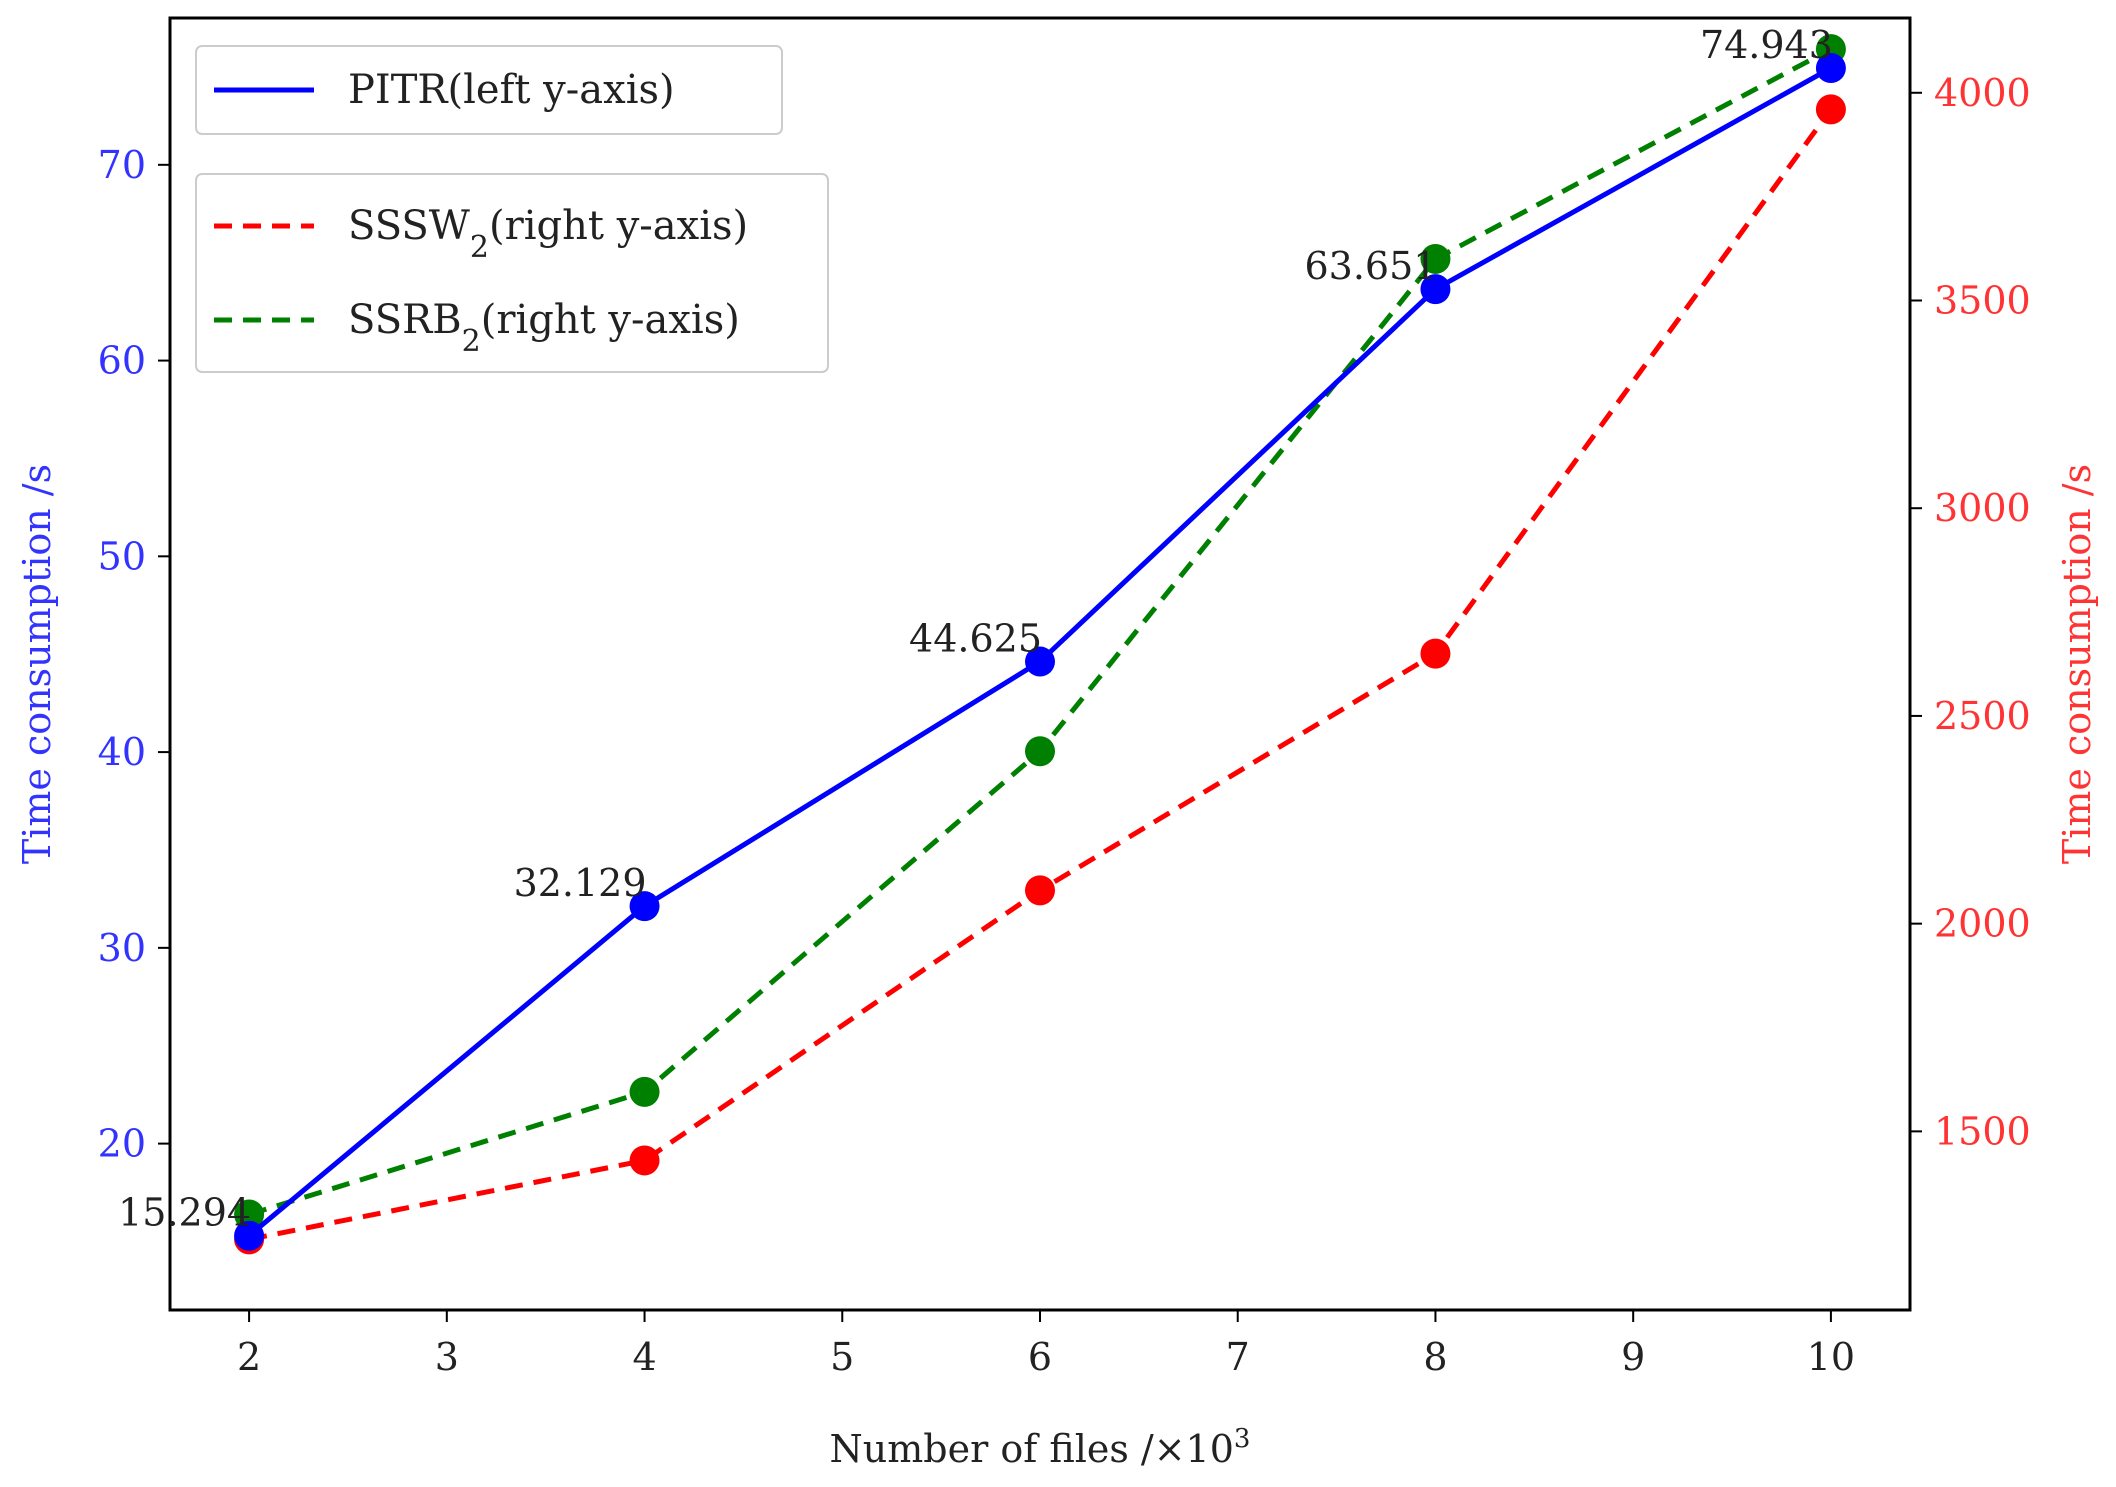  What do you see at coordinates (122, 556) in the screenshot?
I see `left-tick-label: 50` at bounding box center [122, 556].